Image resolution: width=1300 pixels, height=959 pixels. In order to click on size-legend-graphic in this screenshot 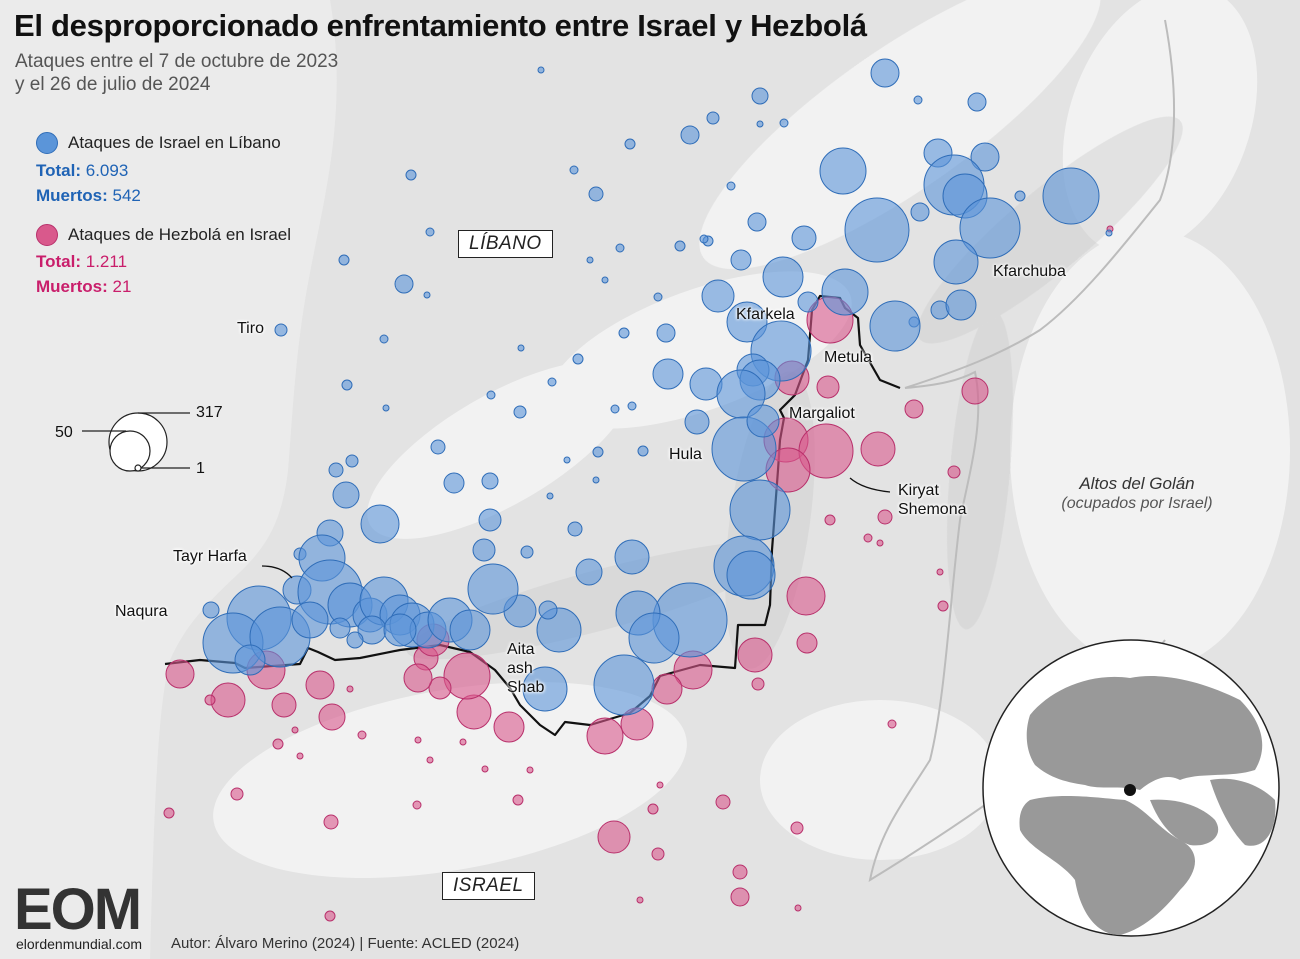, I will do `click(136, 442)`.